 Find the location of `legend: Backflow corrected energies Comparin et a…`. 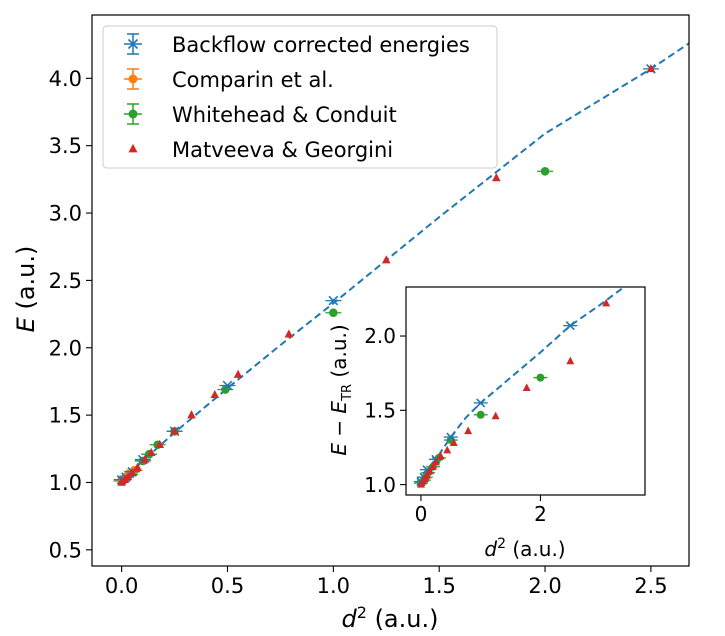

legend: Backflow corrected energies Comparin et a… is located at coordinates (300, 97).